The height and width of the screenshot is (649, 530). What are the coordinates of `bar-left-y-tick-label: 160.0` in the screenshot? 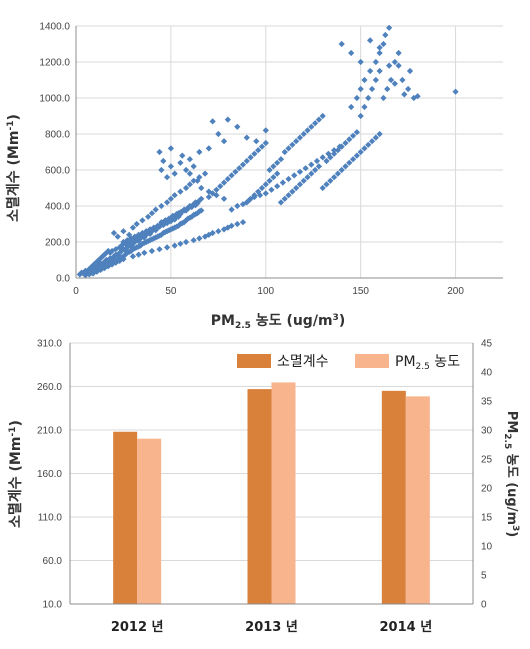 It's located at (49, 474).